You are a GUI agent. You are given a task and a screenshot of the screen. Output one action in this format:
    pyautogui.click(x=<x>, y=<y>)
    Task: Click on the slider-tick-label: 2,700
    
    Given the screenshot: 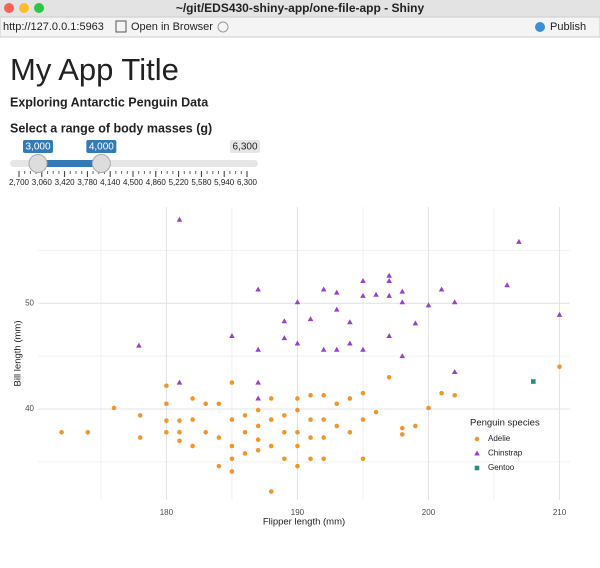 What is the action you would take?
    pyautogui.click(x=19, y=182)
    